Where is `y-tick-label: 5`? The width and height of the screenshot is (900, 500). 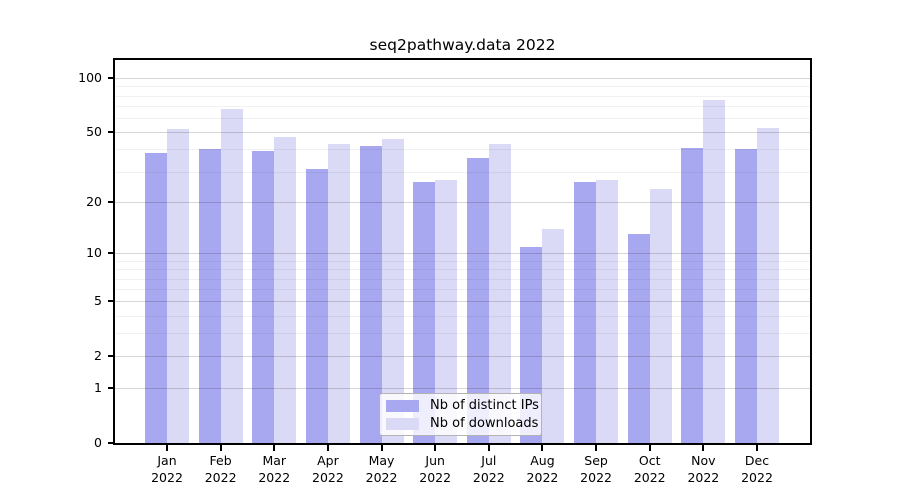 y-tick-label: 5 is located at coordinates (98, 301).